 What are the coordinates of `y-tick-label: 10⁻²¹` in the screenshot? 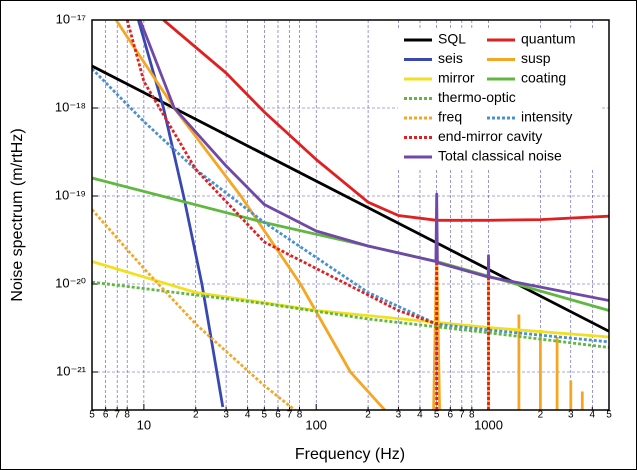 It's located at (71, 370).